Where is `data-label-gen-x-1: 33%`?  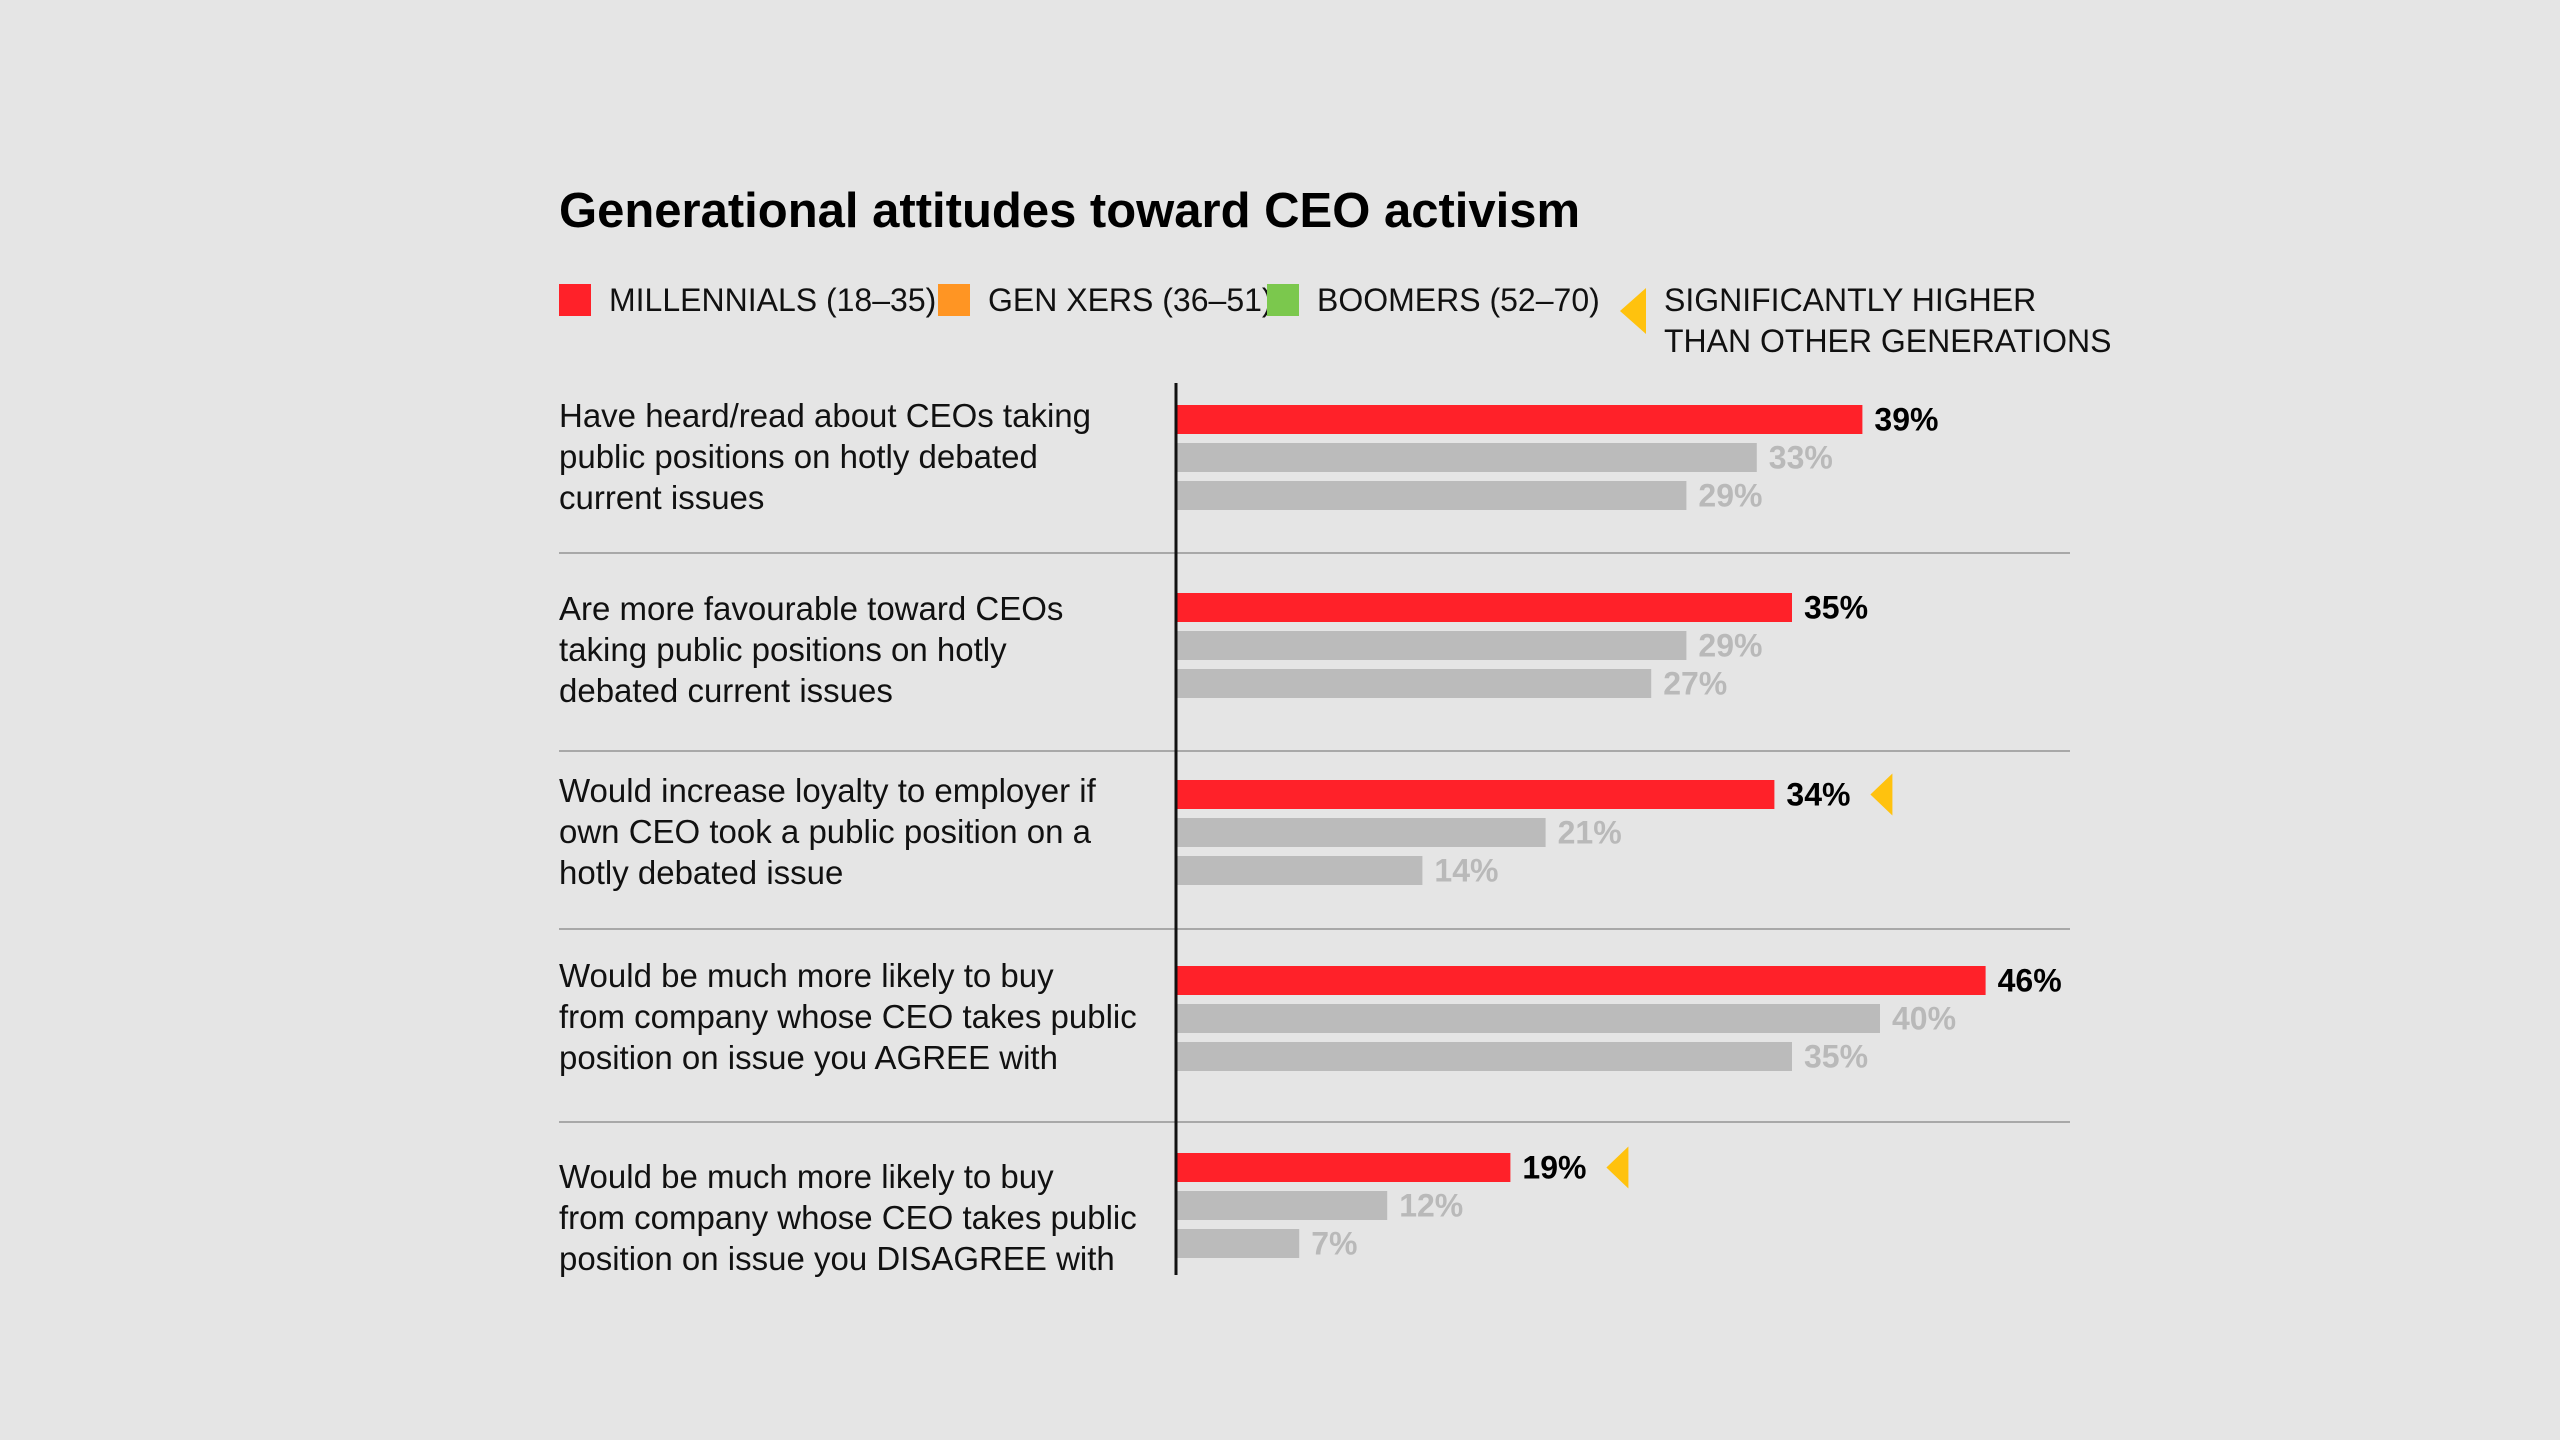
data-label-gen-x-1: 33% is located at coordinates (1801, 458).